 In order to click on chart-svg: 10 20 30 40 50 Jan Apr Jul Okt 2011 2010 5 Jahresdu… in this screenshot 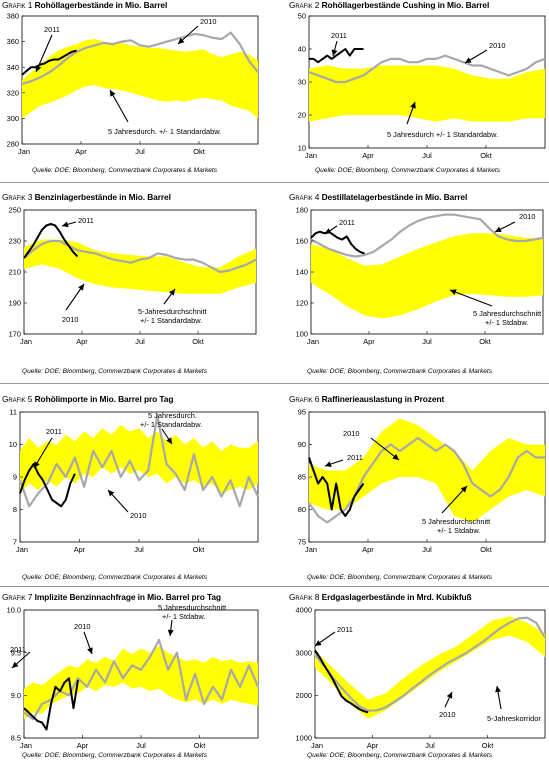, I will do `click(422, 86)`.